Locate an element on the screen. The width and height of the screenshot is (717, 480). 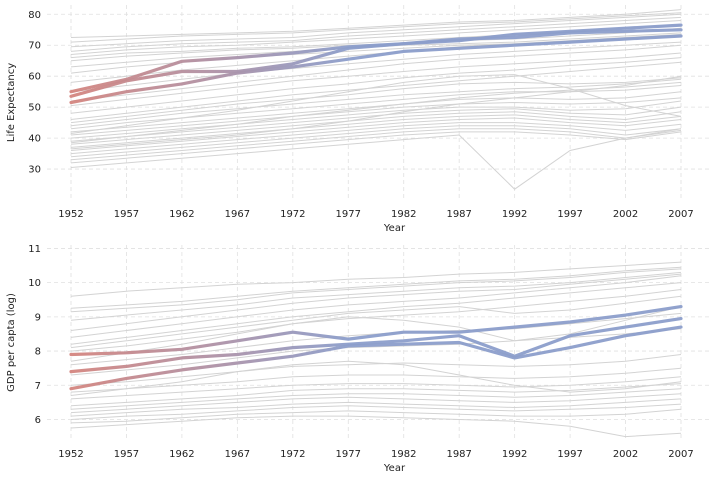
y-tick-label: 70 is located at coordinates (34, 46).